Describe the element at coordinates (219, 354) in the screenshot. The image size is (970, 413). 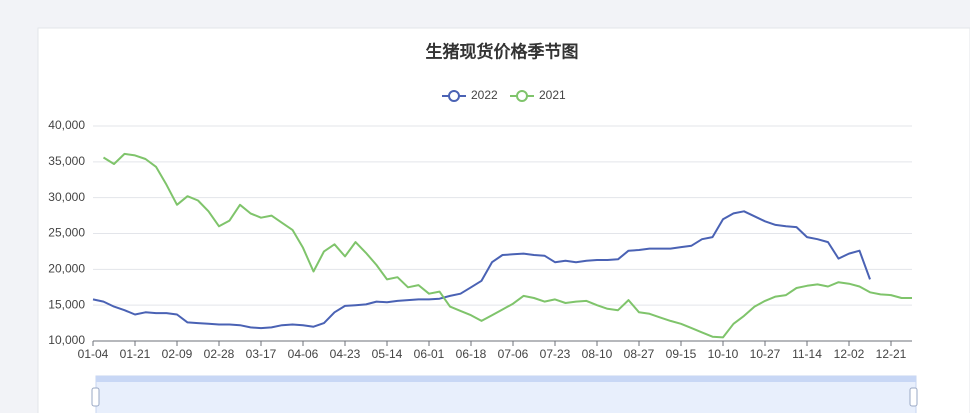
I see `x-tick-label: 02-28` at that location.